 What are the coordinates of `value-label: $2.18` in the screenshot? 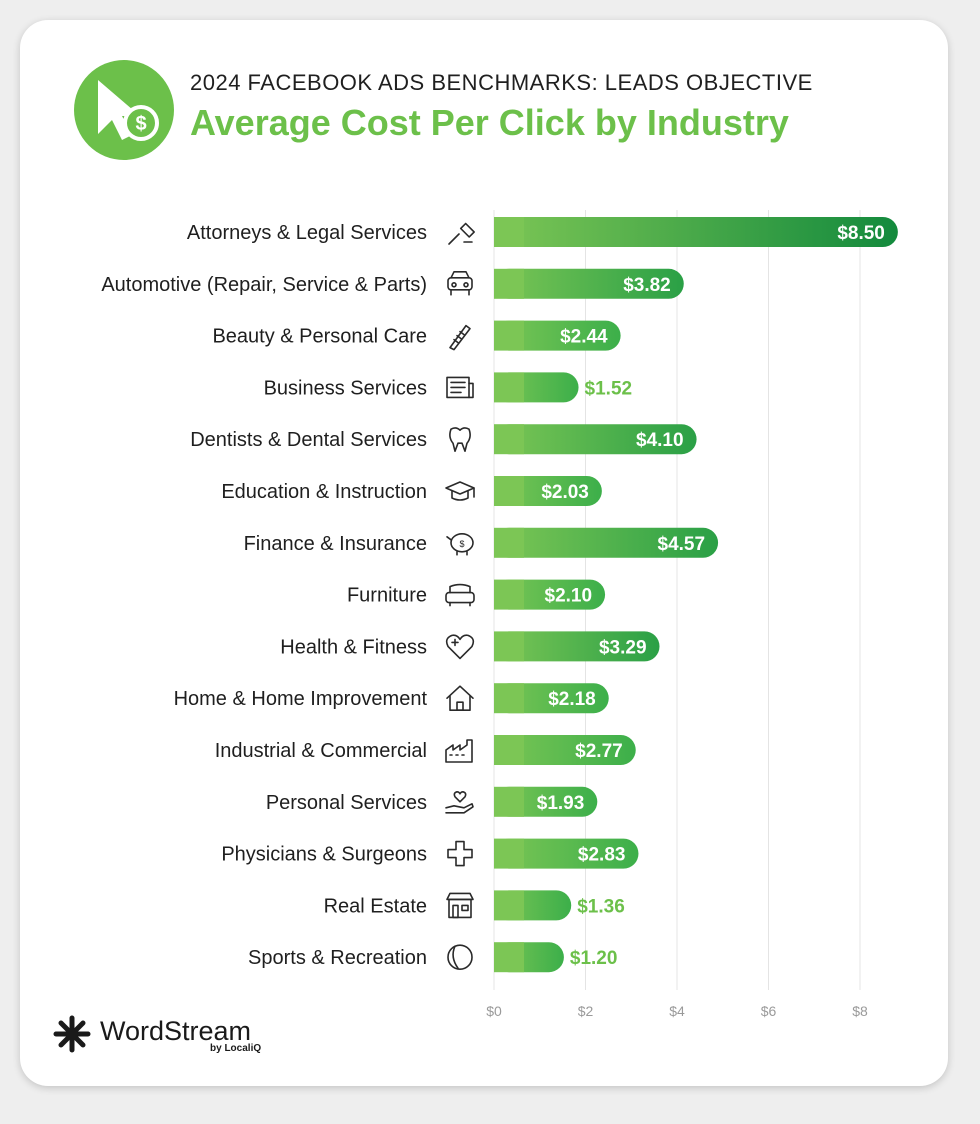 It's located at (572, 699).